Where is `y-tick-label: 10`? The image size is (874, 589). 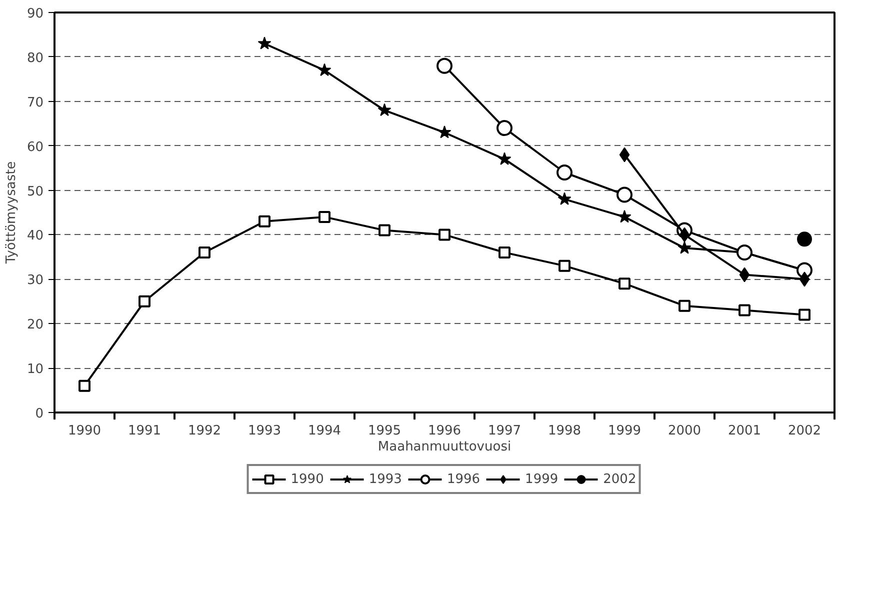
y-tick-label: 10 is located at coordinates (35, 370).